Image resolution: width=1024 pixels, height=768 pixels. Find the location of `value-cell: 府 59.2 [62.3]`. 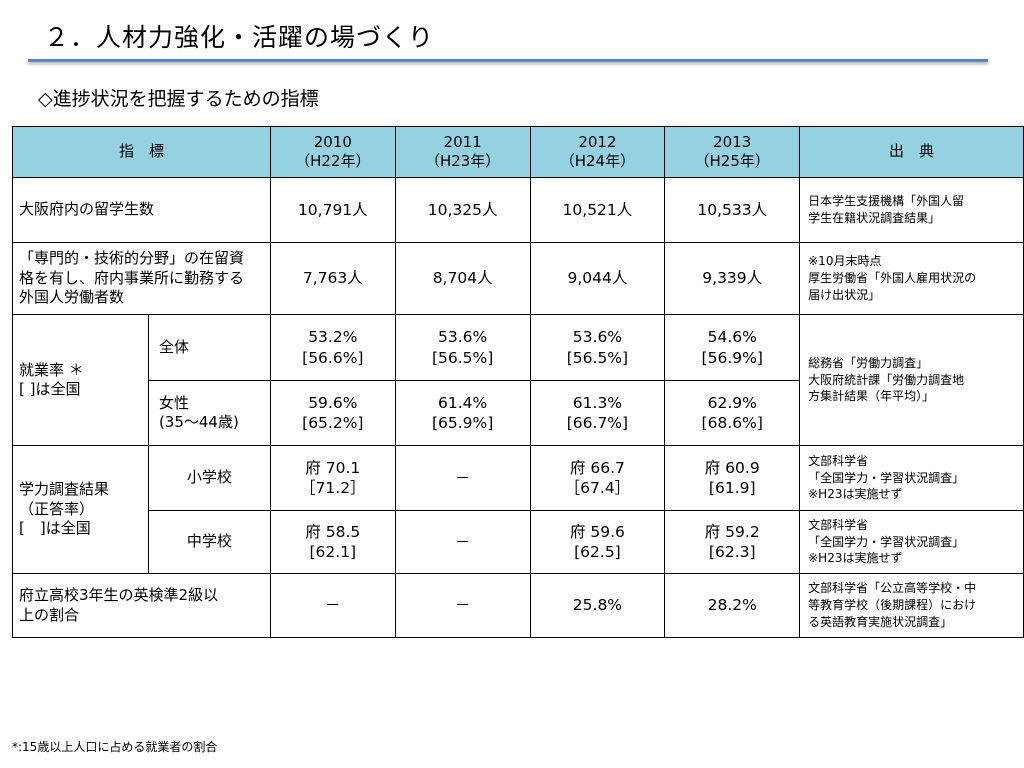

value-cell: 府 59.2 [62.3] is located at coordinates (732, 542).